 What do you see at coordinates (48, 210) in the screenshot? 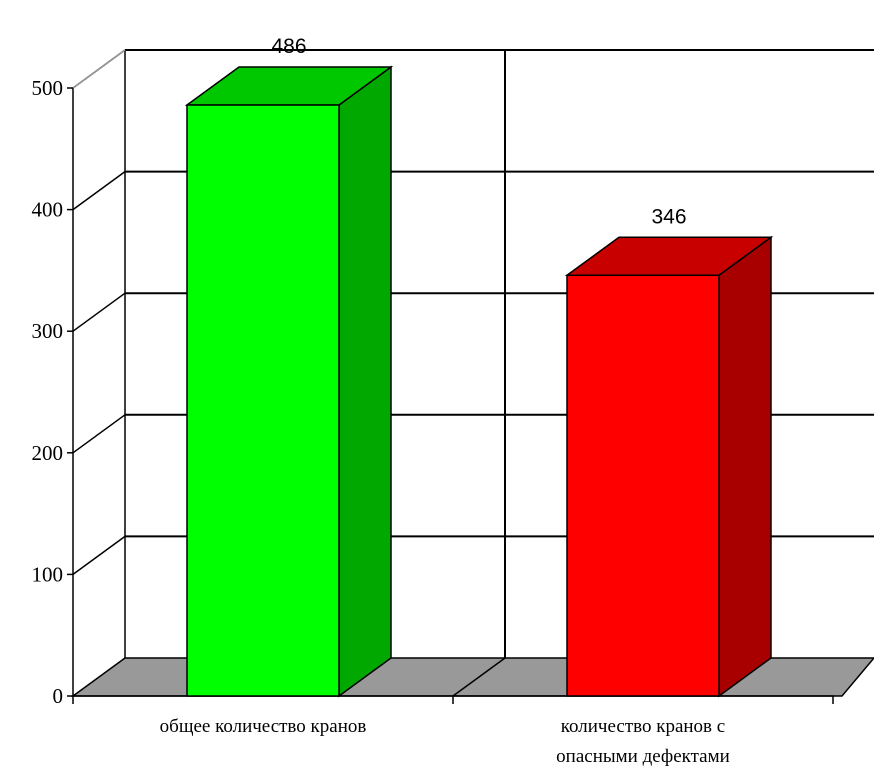
I see `y-tick-label: 400` at bounding box center [48, 210].